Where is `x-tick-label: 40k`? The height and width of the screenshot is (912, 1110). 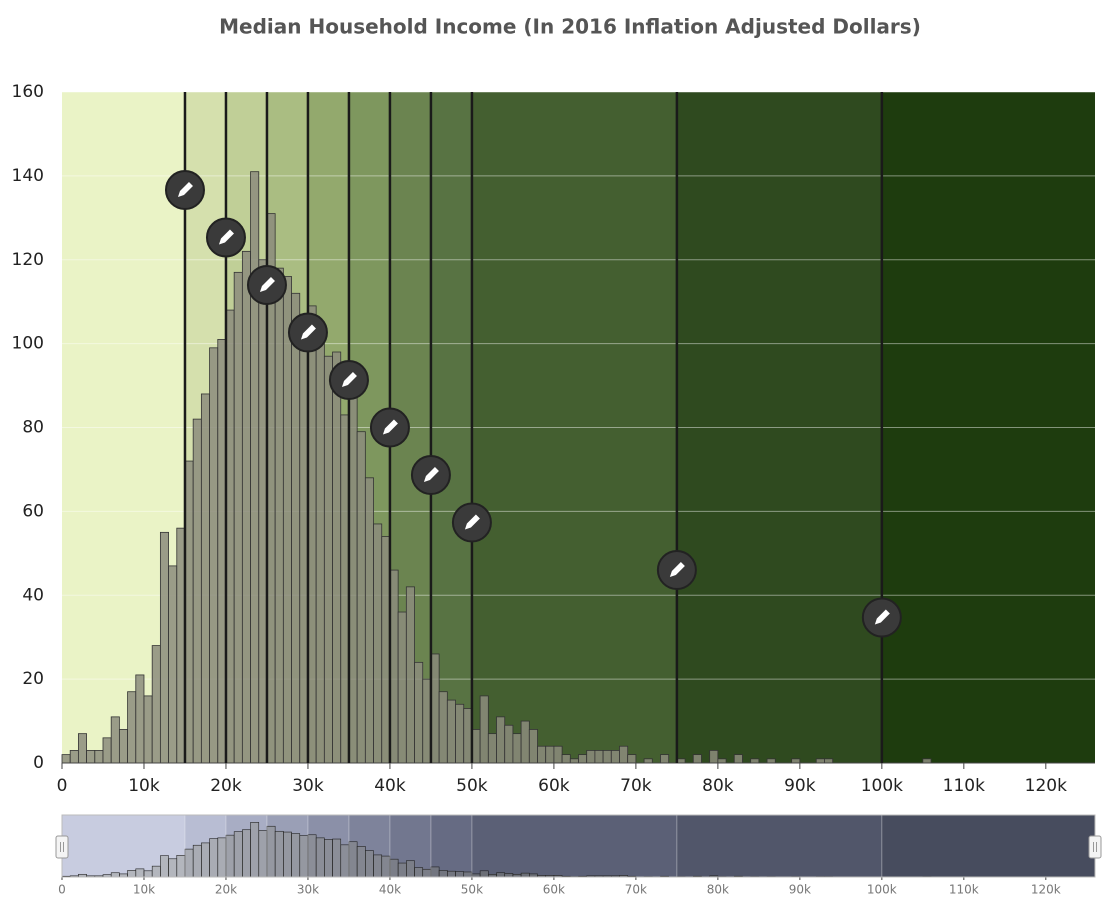
x-tick-label: 40k is located at coordinates (390, 786).